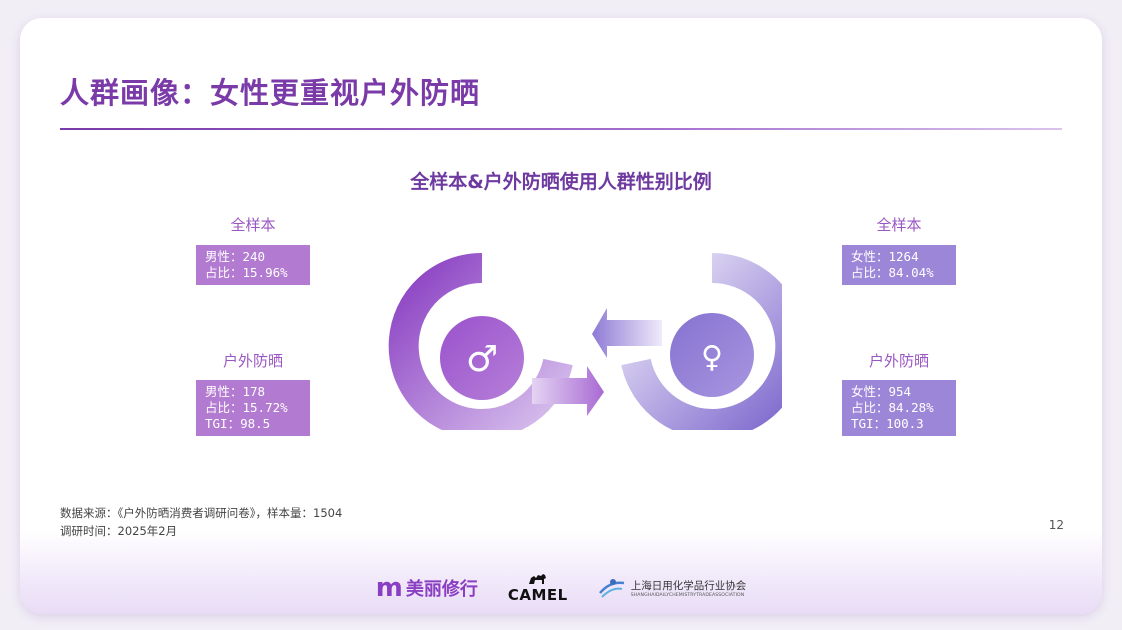 The width and height of the screenshot is (1122, 630). Describe the element at coordinates (238, 423) in the screenshot. I see `male-outdoor-line: TGI：98.5` at that location.